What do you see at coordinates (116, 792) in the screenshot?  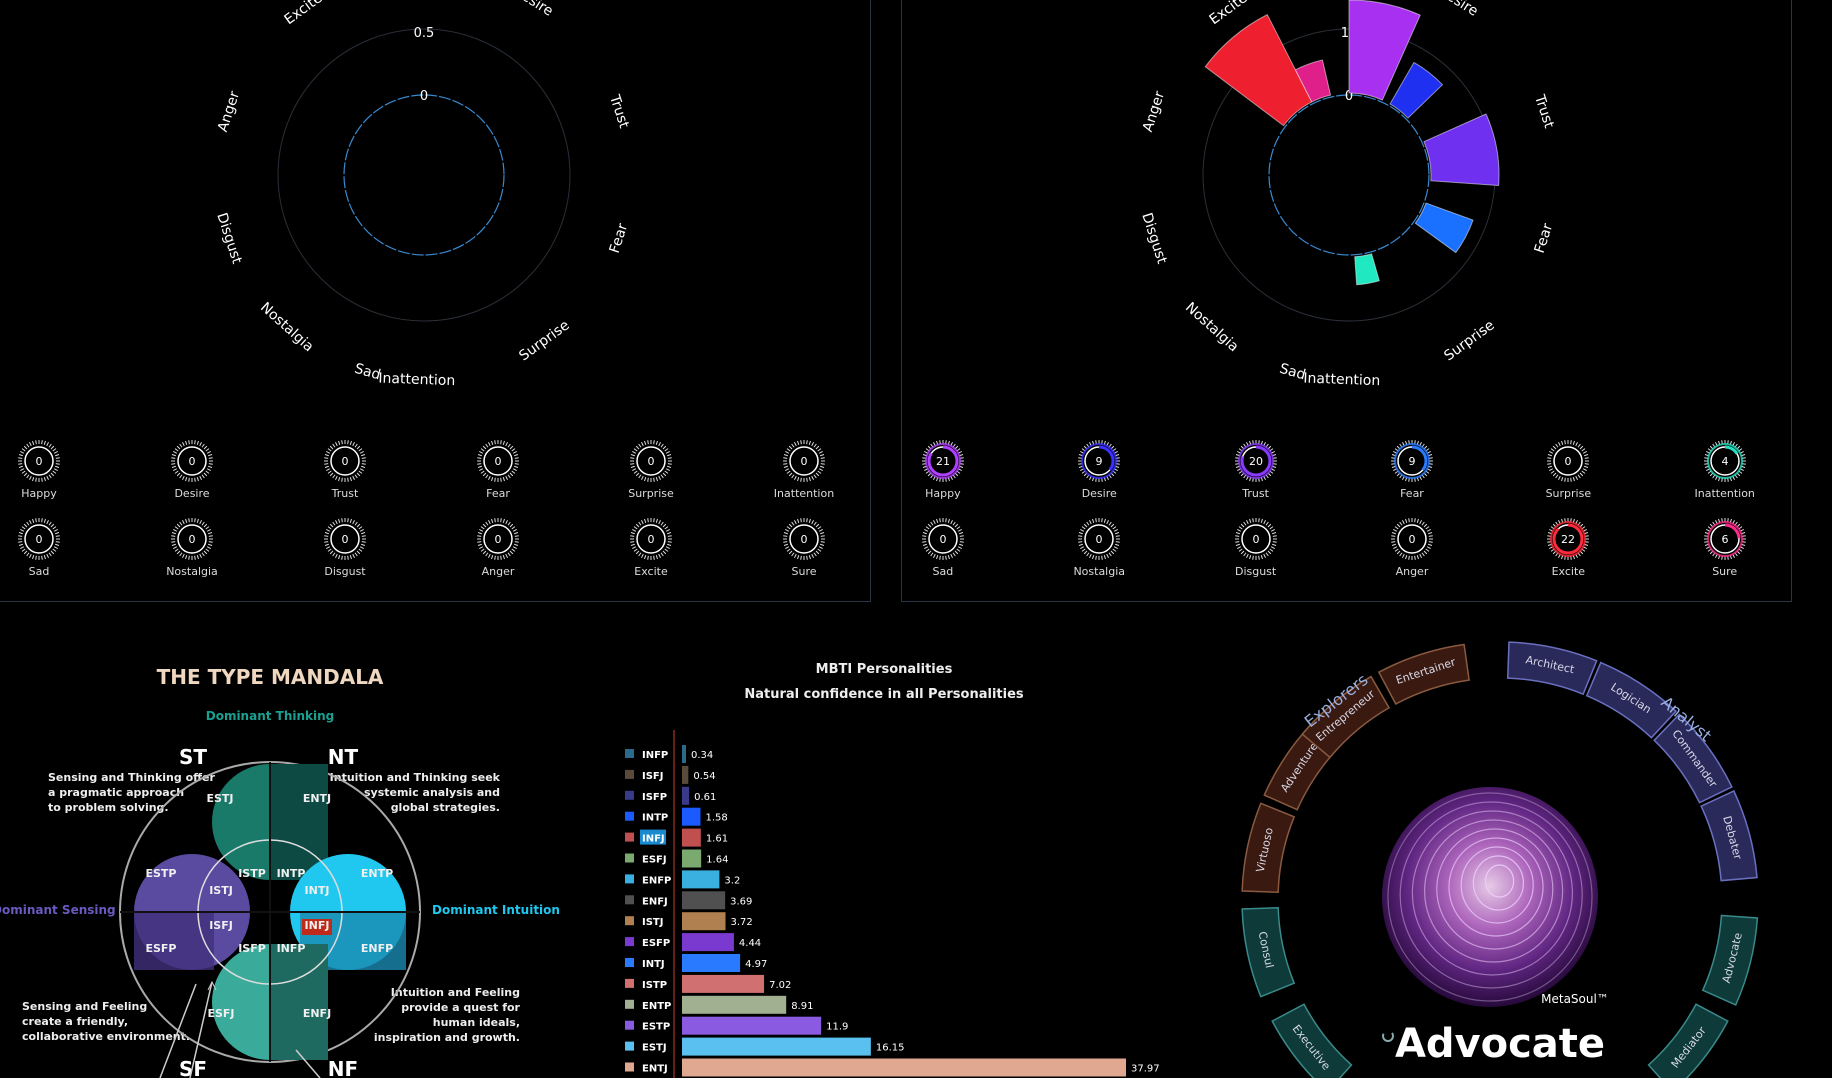 I see `st-description-line: a pragmatic approach` at bounding box center [116, 792].